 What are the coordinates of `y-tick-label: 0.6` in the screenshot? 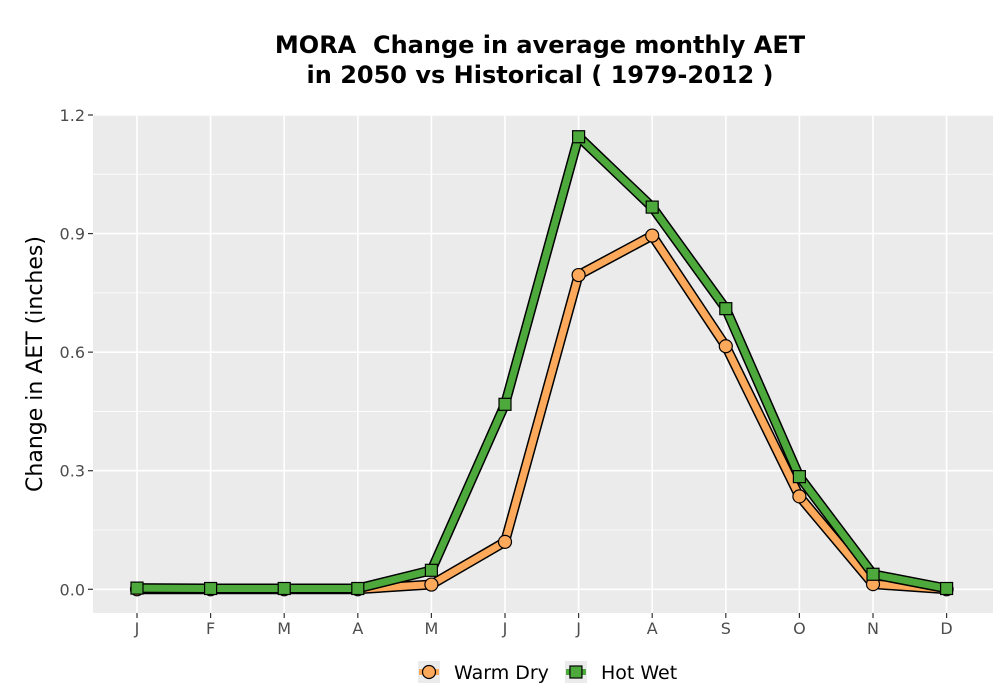 It's located at (72, 352).